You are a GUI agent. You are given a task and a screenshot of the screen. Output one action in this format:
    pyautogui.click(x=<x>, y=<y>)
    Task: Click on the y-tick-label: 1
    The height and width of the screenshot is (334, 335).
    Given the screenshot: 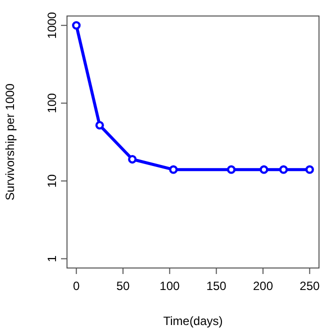 What is the action you would take?
    pyautogui.click(x=52, y=258)
    